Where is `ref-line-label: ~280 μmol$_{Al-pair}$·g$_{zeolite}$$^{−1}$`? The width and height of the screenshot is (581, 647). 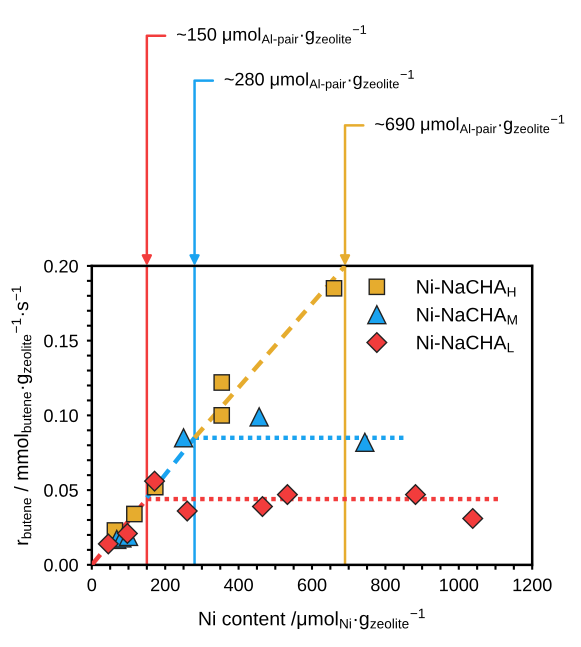
ref-line-label: ~280 μmol$_{Al-pair}$·g$_{zeolite}$$^{−1}$ is located at coordinates (319, 80).